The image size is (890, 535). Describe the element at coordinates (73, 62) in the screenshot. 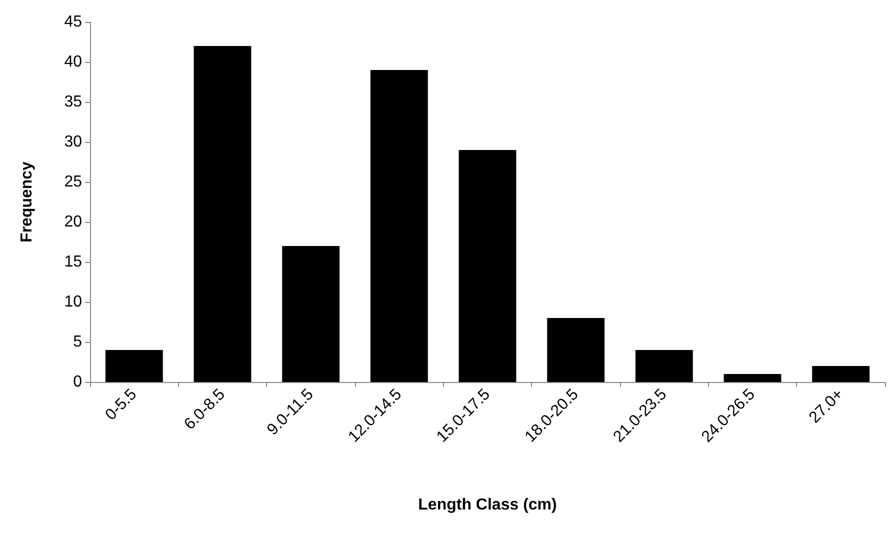

I see `y-tick-label: 40` at that location.